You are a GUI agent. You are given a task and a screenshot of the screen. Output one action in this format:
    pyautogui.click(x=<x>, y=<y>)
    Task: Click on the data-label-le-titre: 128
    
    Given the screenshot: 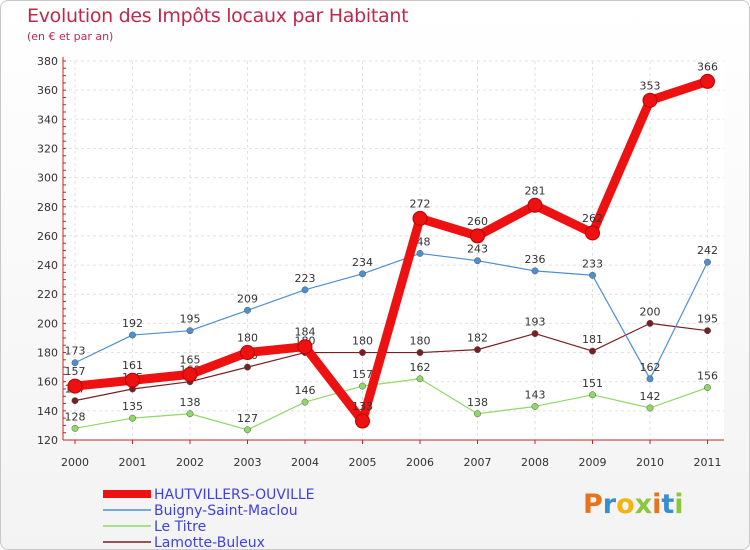 What is the action you would take?
    pyautogui.click(x=75, y=416)
    